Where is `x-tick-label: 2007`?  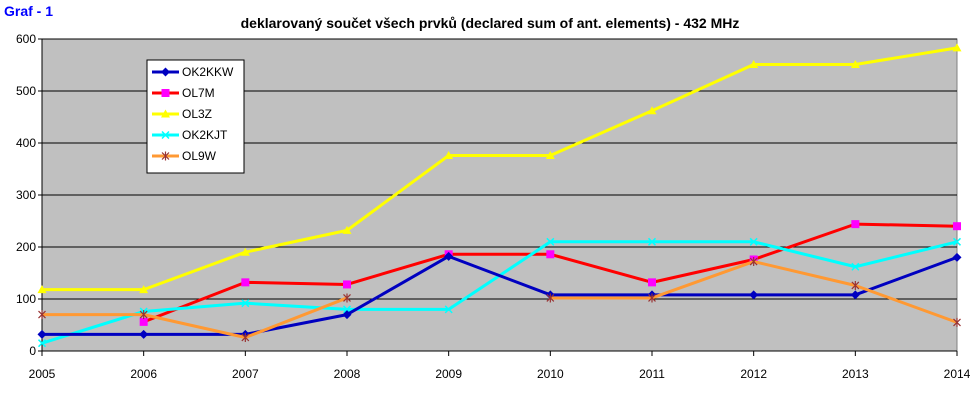 x-tick-label: 2007 is located at coordinates (245, 374).